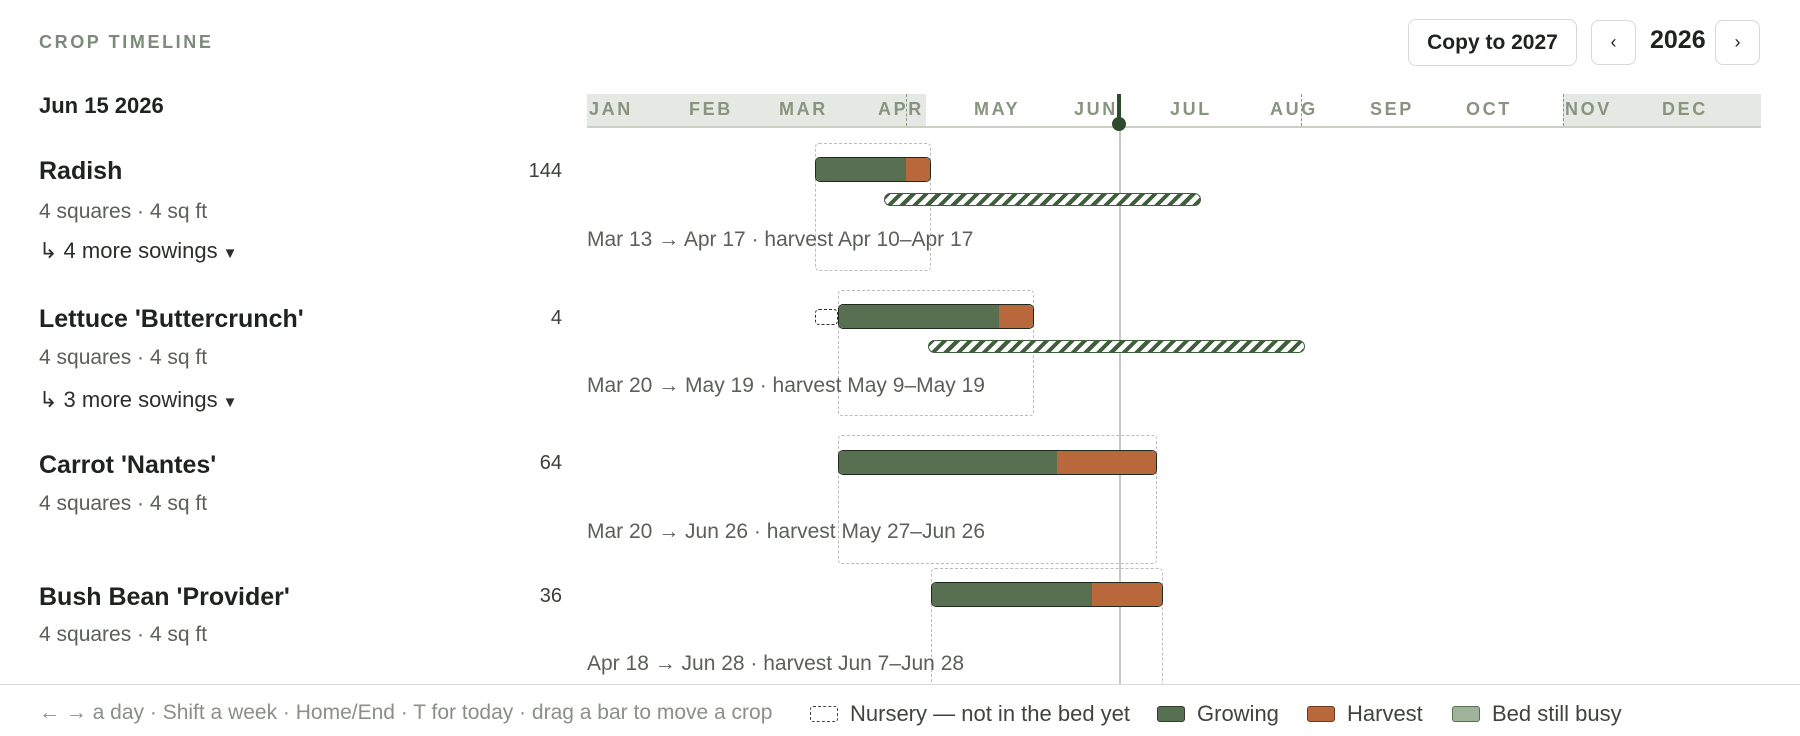 The image size is (1800, 736). I want to click on crop-bar-bush-bean, so click(1047, 594).